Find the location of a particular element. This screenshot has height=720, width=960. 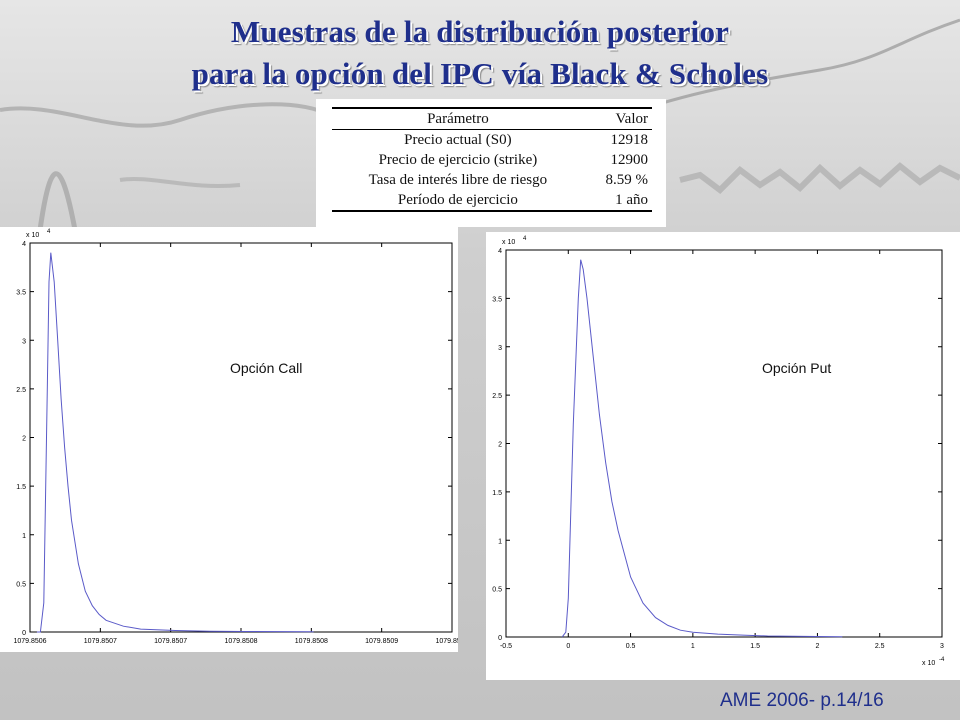

param-name: Período de ejercicio is located at coordinates (458, 201).